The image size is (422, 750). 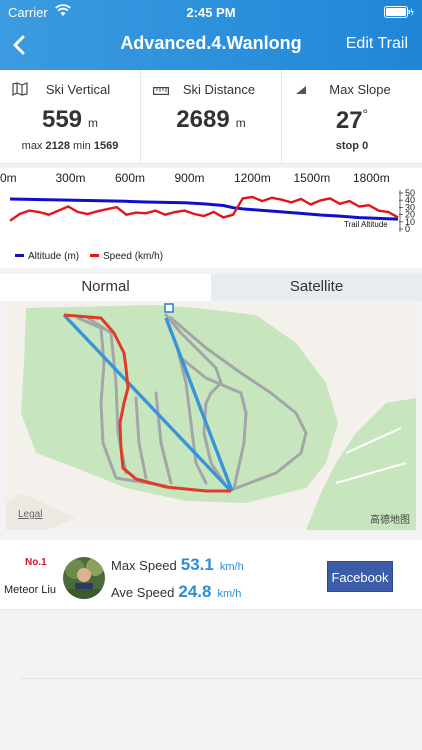 I want to click on x-tick-label: 900m, so click(x=190, y=178).